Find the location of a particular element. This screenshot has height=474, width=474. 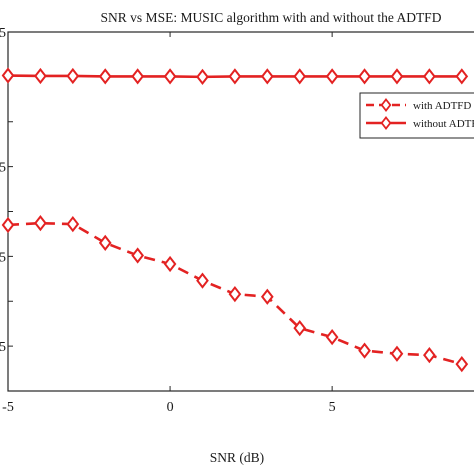

legend-box is located at coordinates (416, 115).